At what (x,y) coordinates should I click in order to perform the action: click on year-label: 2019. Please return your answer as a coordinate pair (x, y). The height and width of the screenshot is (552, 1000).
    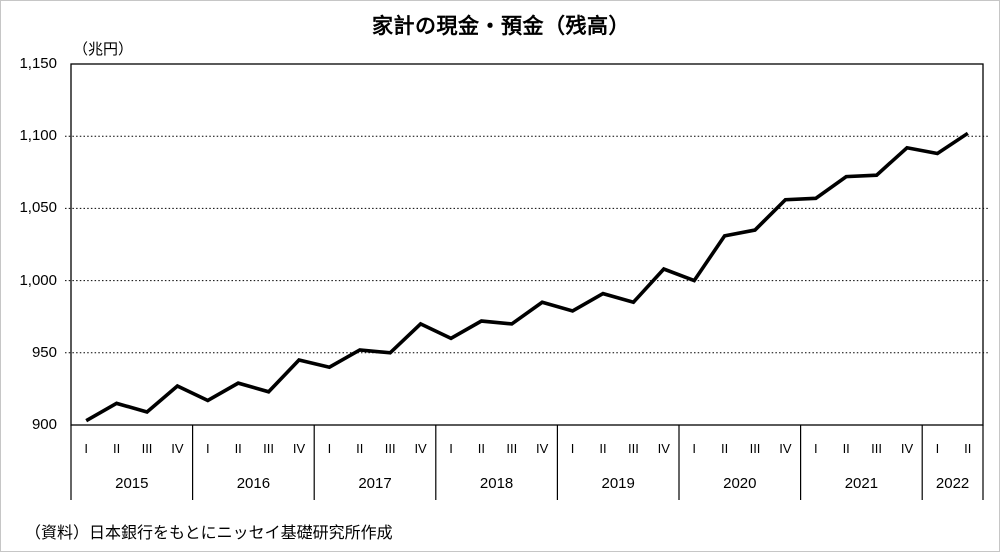
    Looking at the image, I should click on (618, 483).